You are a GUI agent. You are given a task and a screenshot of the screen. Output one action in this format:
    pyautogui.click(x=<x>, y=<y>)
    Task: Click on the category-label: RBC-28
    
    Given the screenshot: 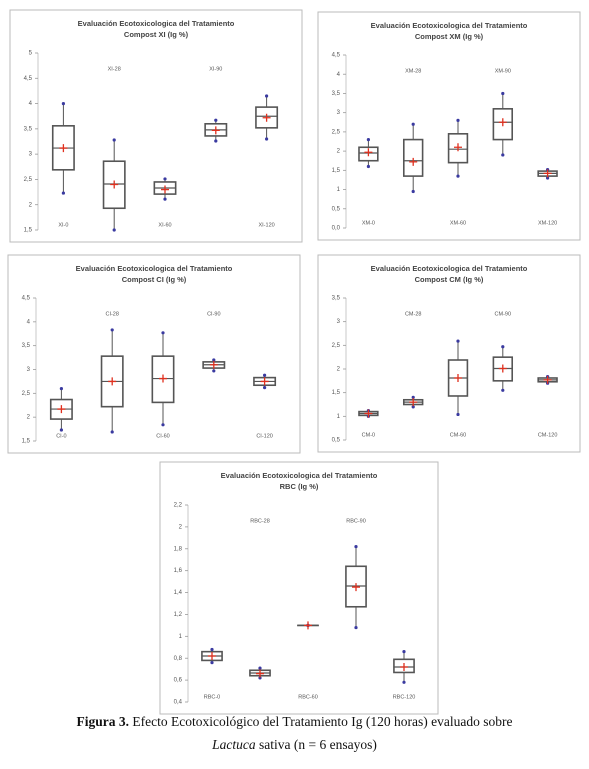 What is the action you would take?
    pyautogui.click(x=260, y=521)
    